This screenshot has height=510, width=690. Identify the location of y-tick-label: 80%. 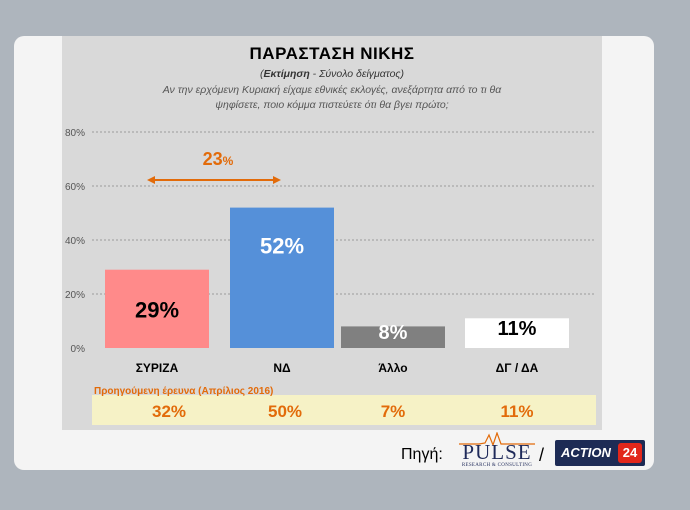
(75, 133).